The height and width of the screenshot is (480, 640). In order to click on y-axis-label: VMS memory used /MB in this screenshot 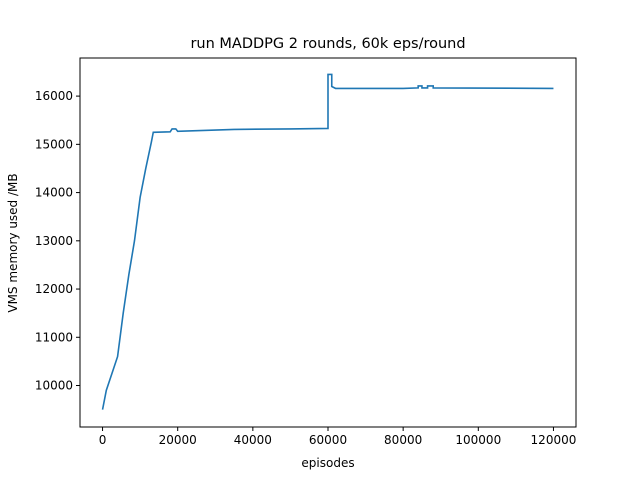, I will do `click(13, 242)`.